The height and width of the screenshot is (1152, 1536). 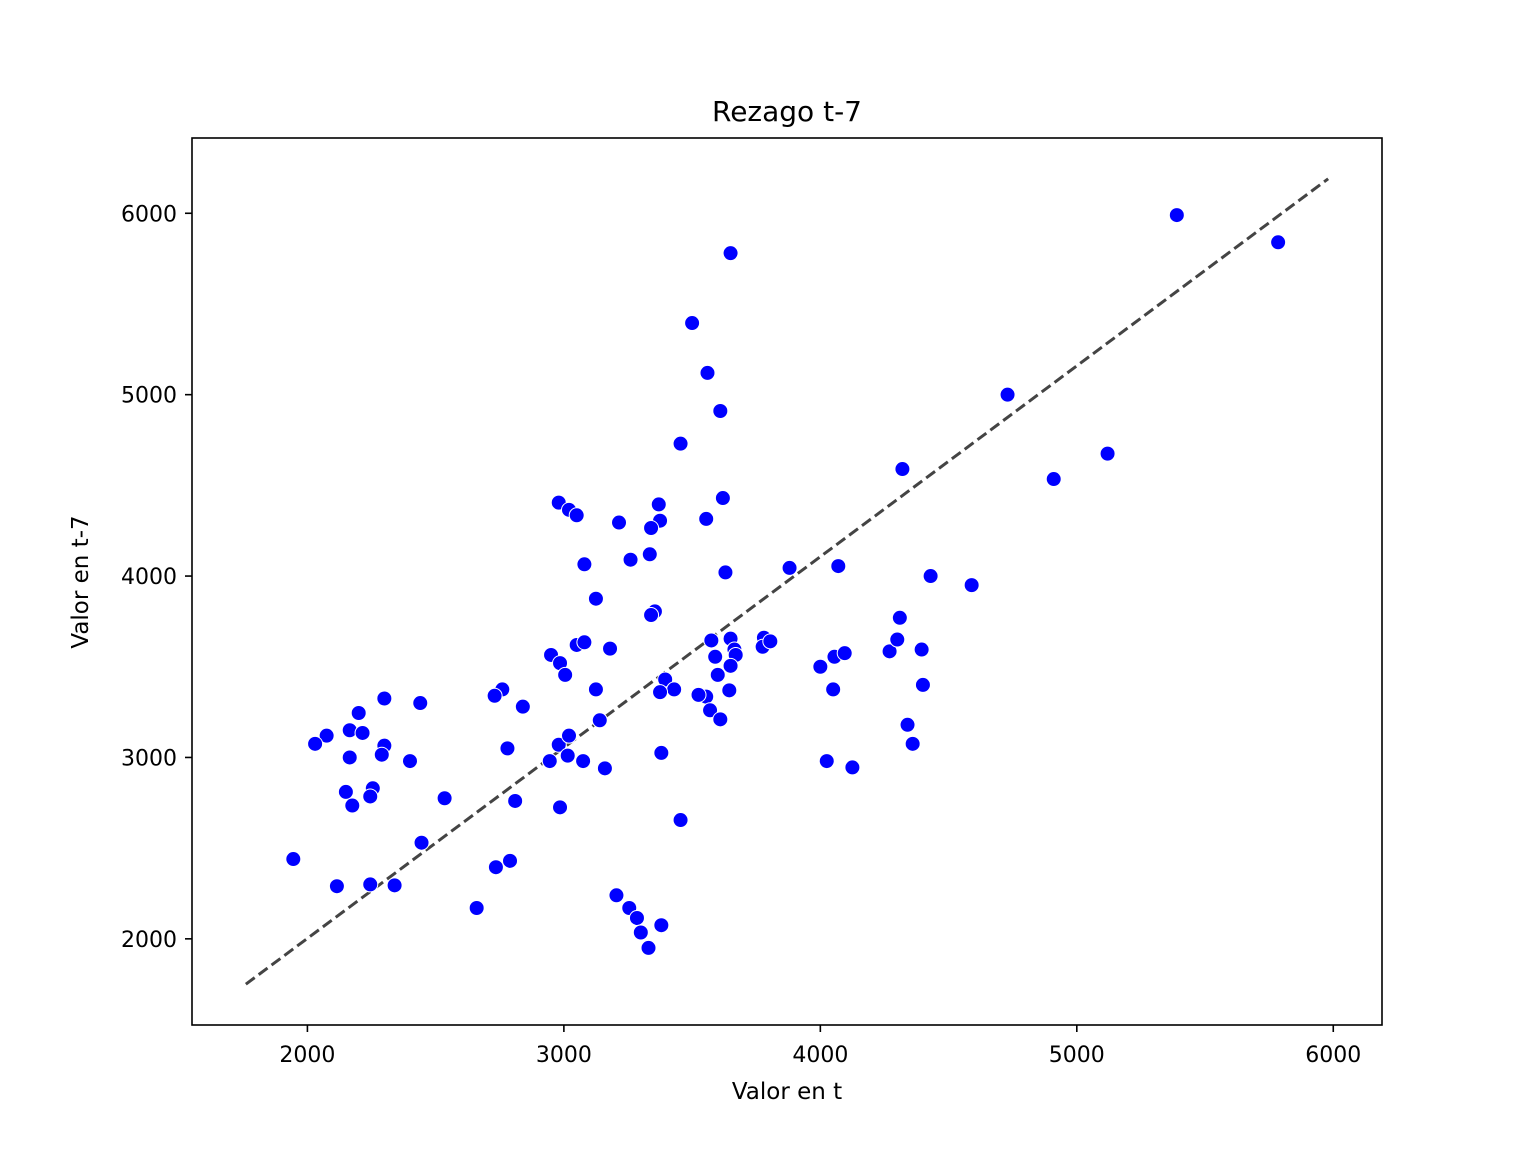 I want to click on chart-title: Rezago t-7, so click(x=787, y=111).